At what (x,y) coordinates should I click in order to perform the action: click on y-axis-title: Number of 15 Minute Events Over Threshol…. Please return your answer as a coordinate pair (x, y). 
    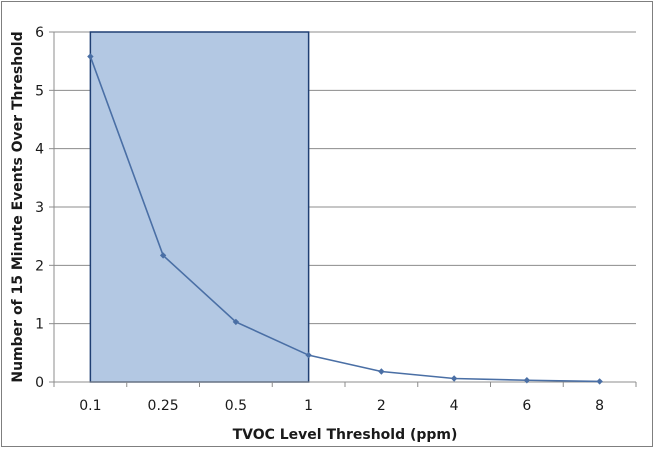
    Looking at the image, I should click on (18, 206).